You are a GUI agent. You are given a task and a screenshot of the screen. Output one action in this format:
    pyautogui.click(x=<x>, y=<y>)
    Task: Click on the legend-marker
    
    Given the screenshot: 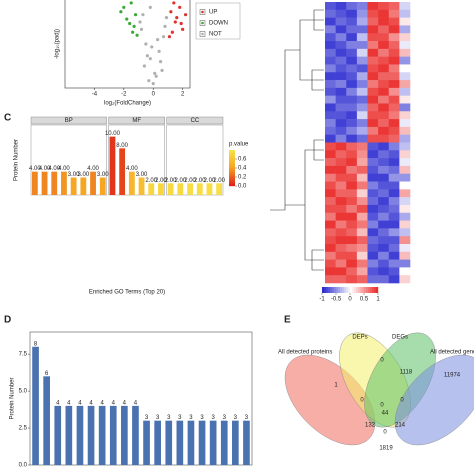 What is the action you would take?
    pyautogui.click(x=202, y=34)
    